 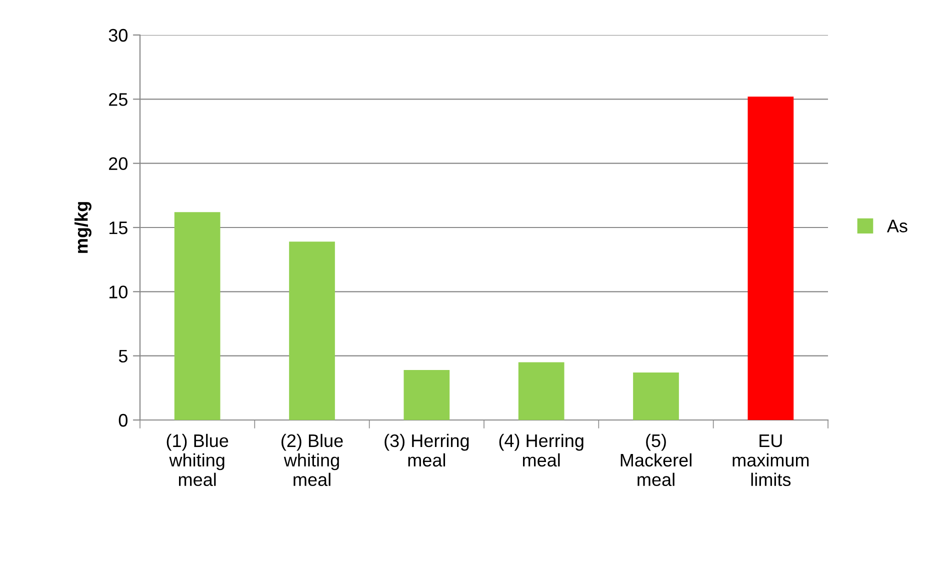 I want to click on x-tick-label: (4) Herring meal, so click(x=541, y=450).